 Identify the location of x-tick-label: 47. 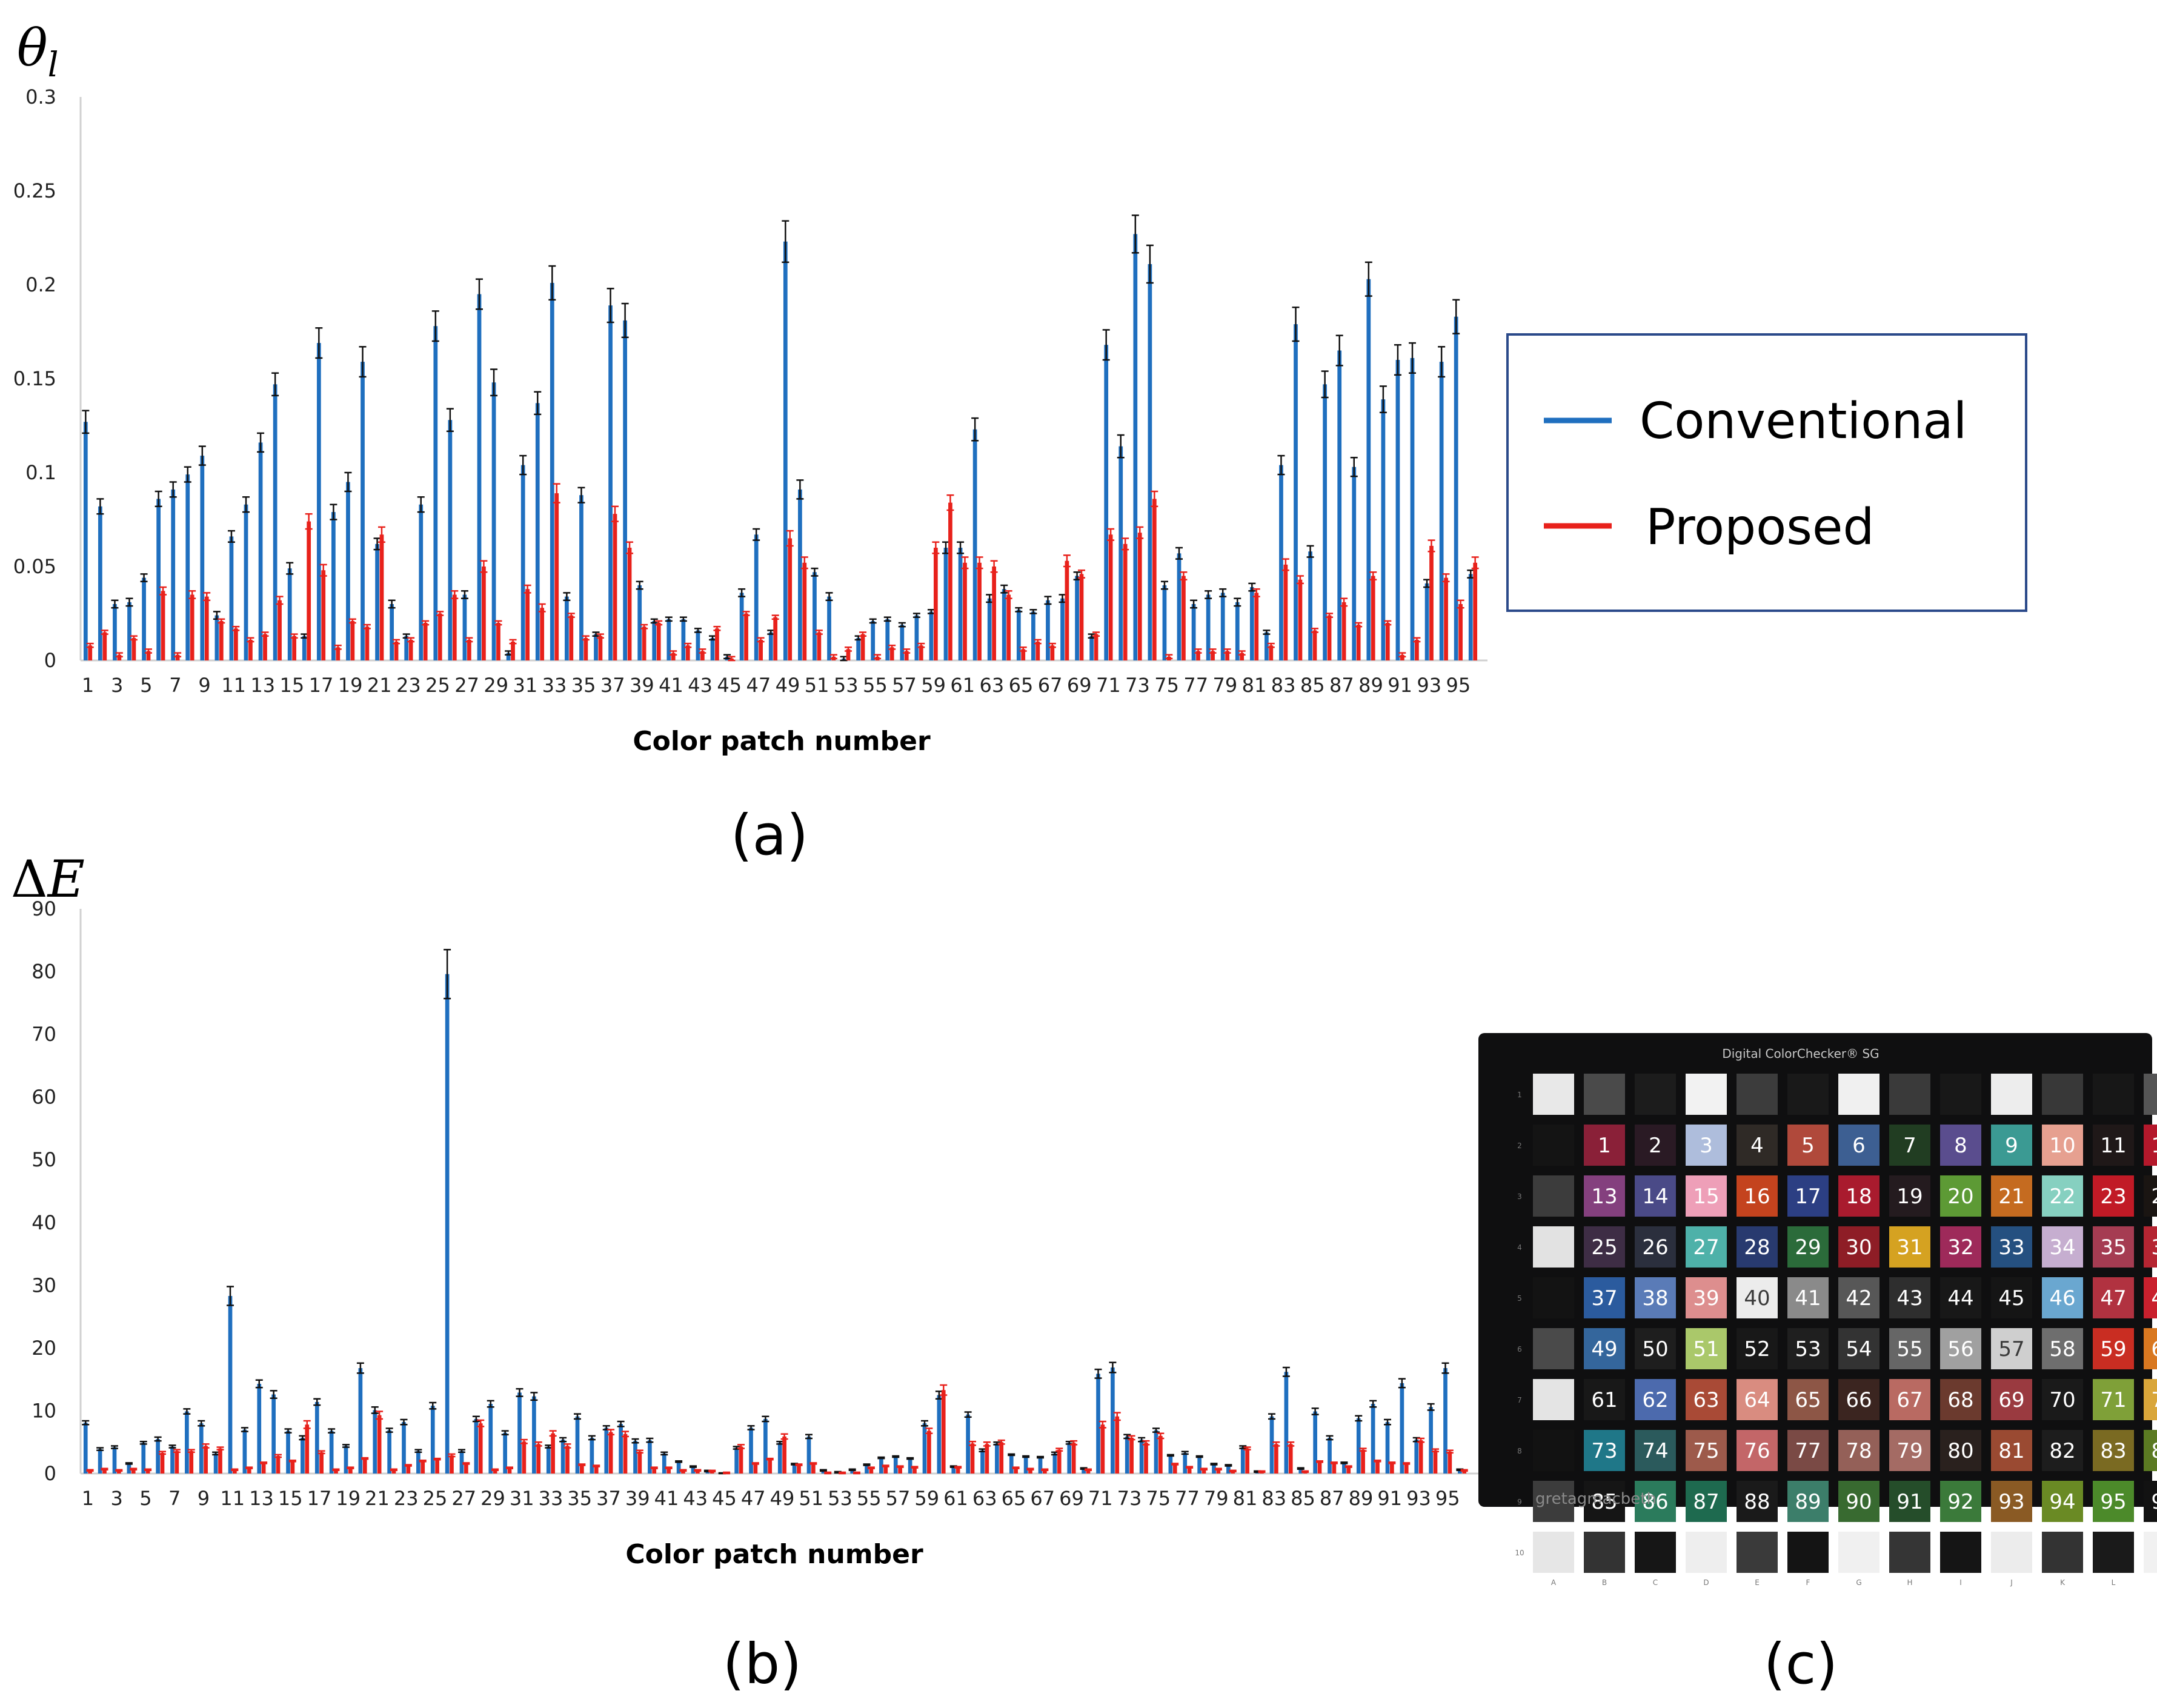
(753, 1499).